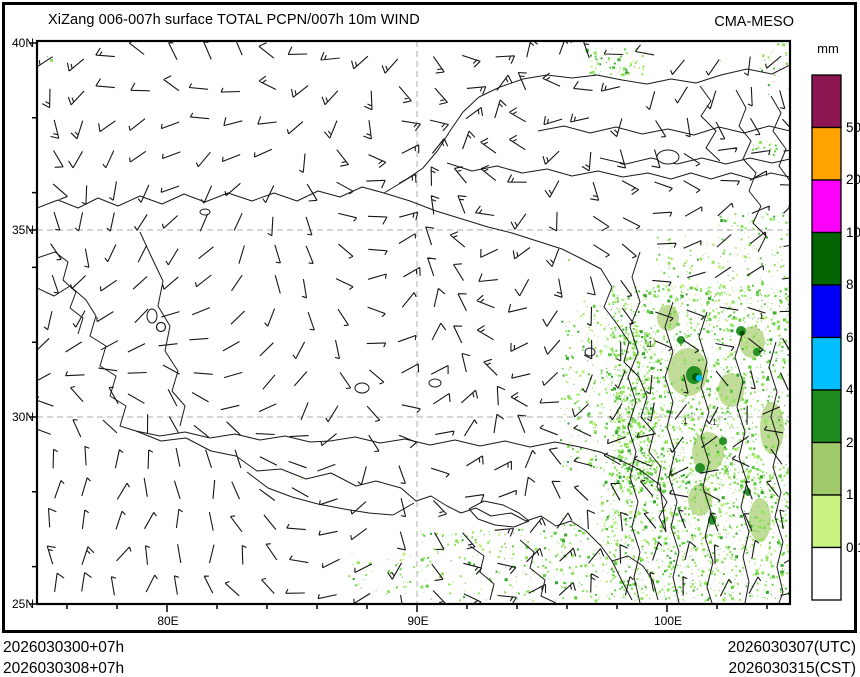 The width and height of the screenshot is (860, 677). I want to click on colorbar, so click(826, 337).